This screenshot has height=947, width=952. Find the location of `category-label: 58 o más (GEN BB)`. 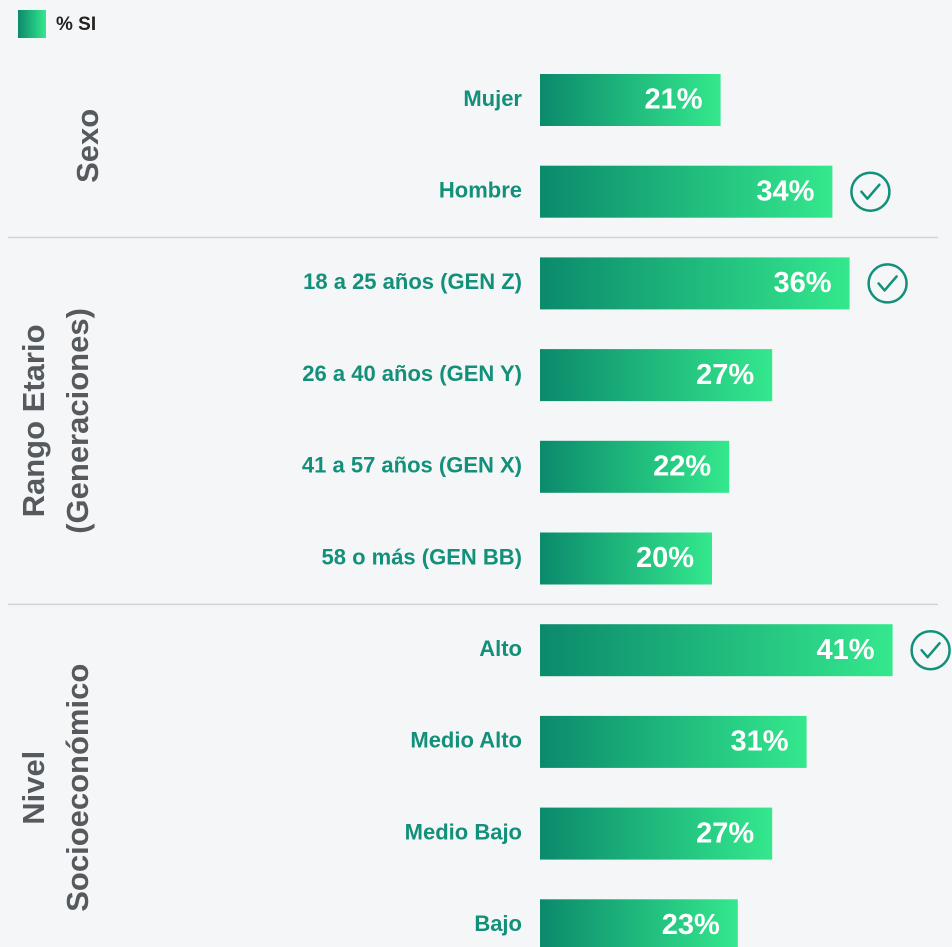

category-label: 58 o más (GEN BB) is located at coordinates (422, 556).